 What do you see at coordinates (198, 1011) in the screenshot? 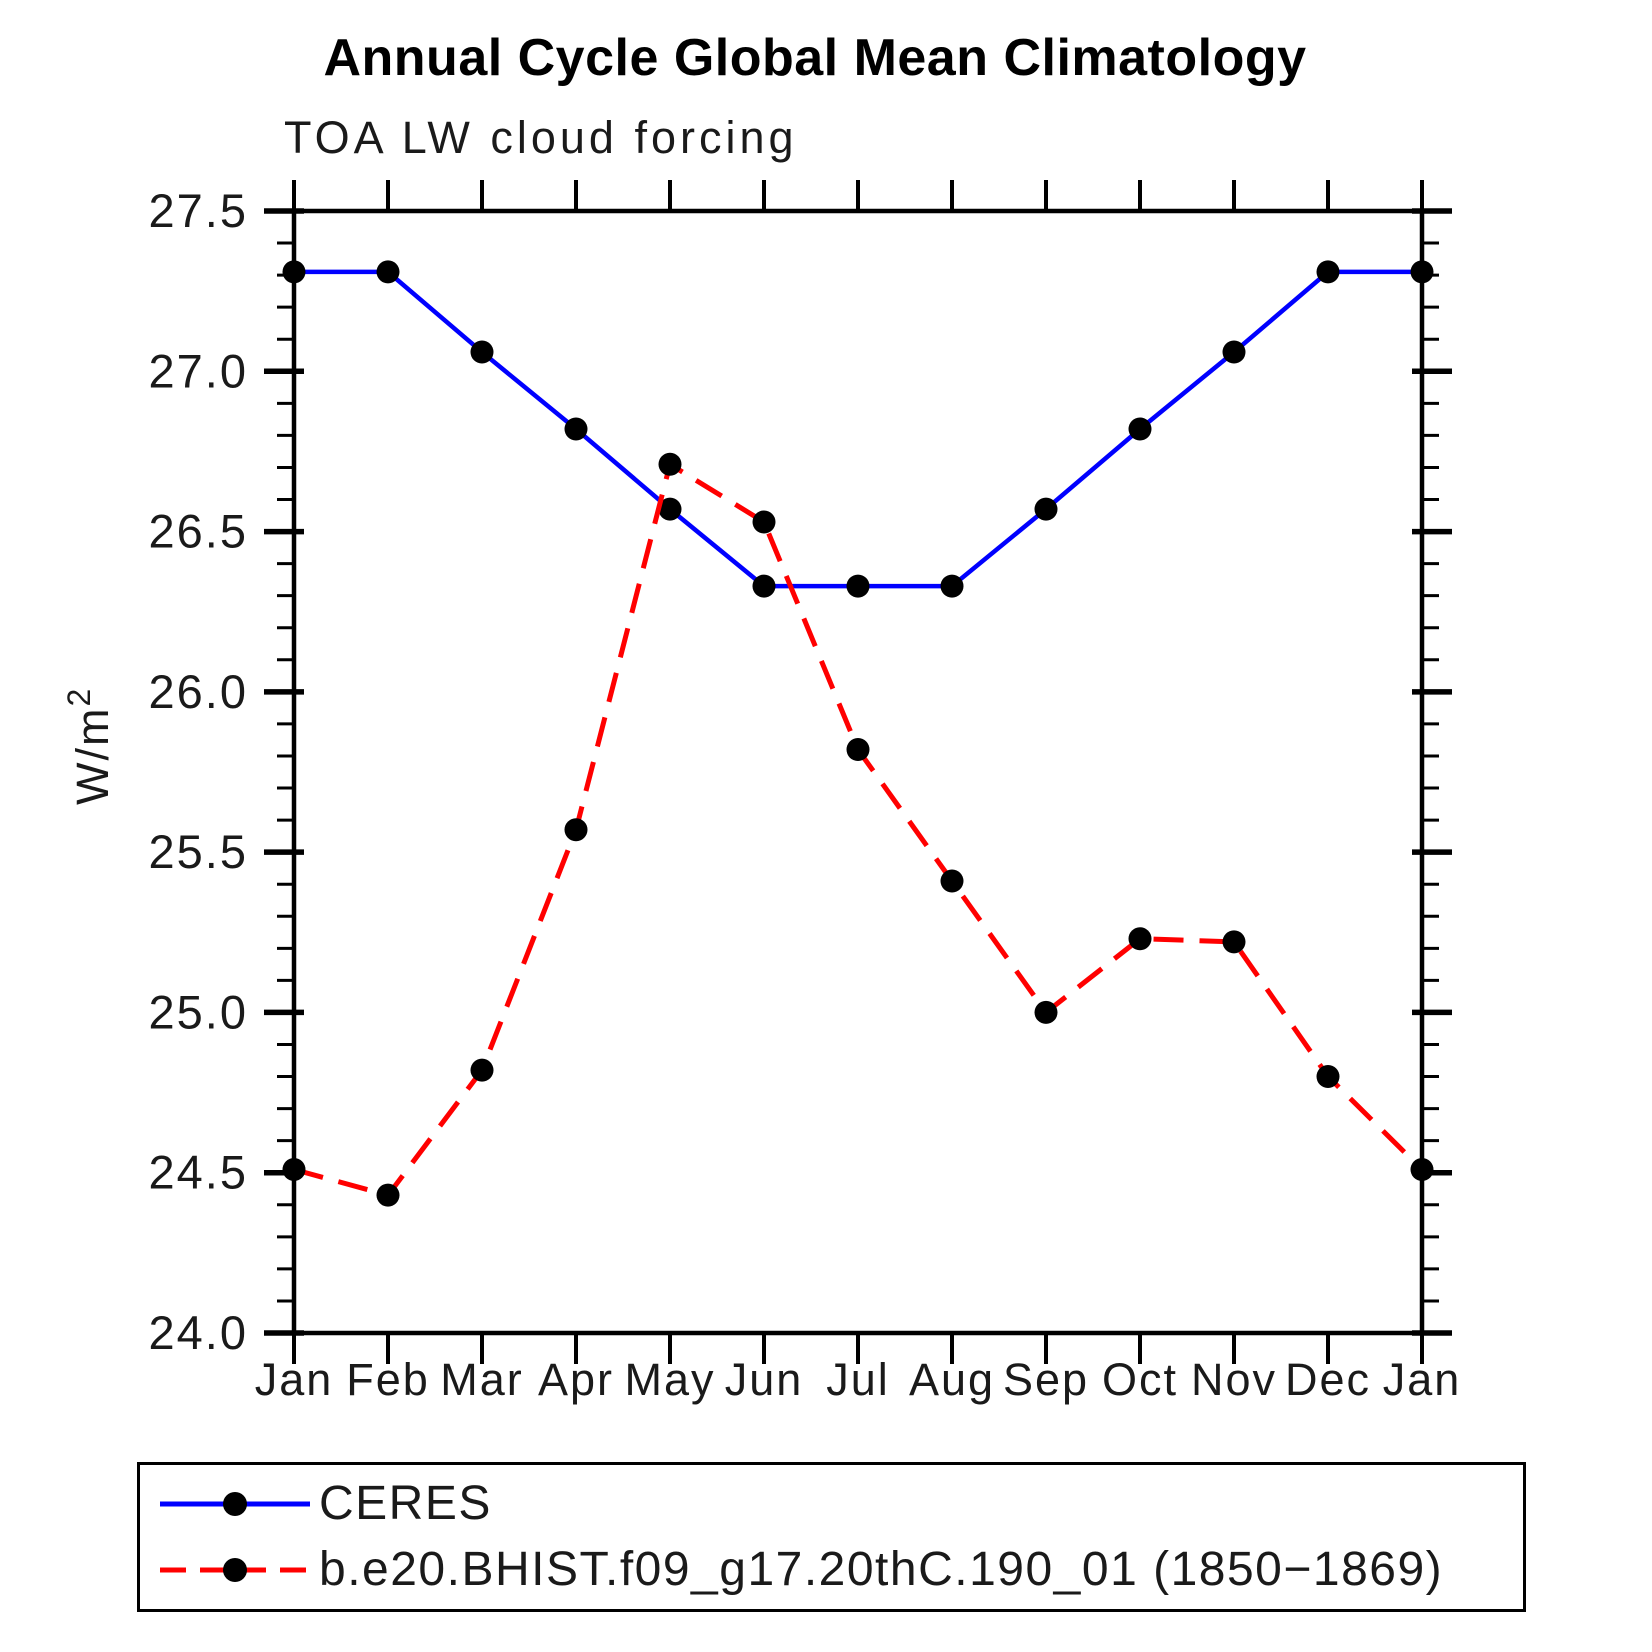
I see `y-tick-label: 25.0` at bounding box center [198, 1011].